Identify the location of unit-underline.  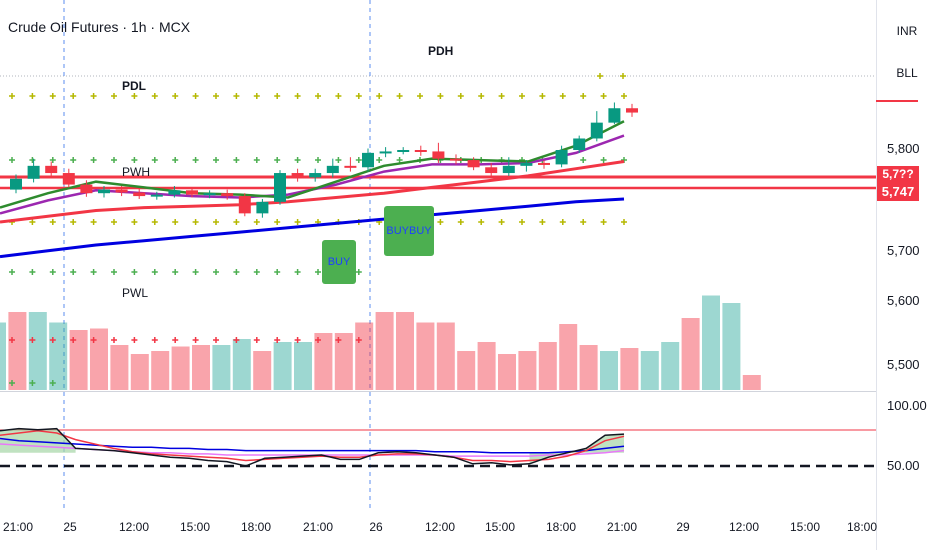
(897, 101).